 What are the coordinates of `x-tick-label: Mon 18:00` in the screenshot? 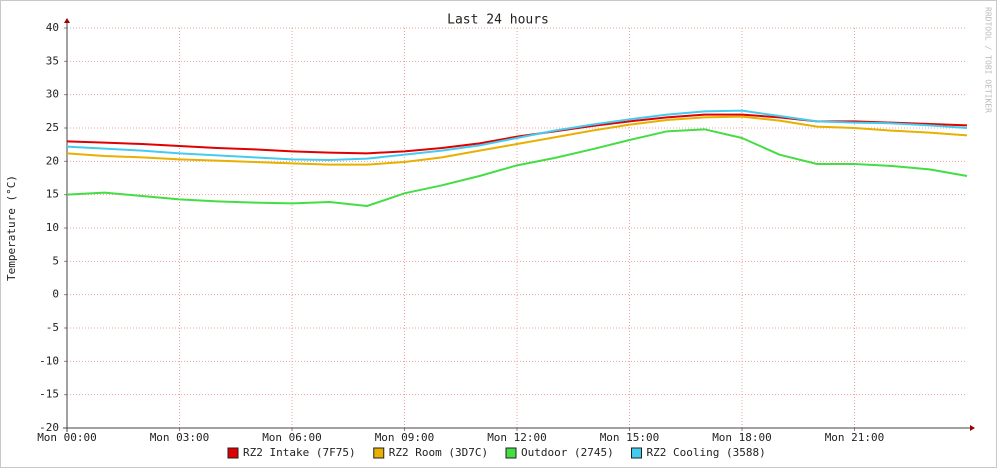 It's located at (742, 437).